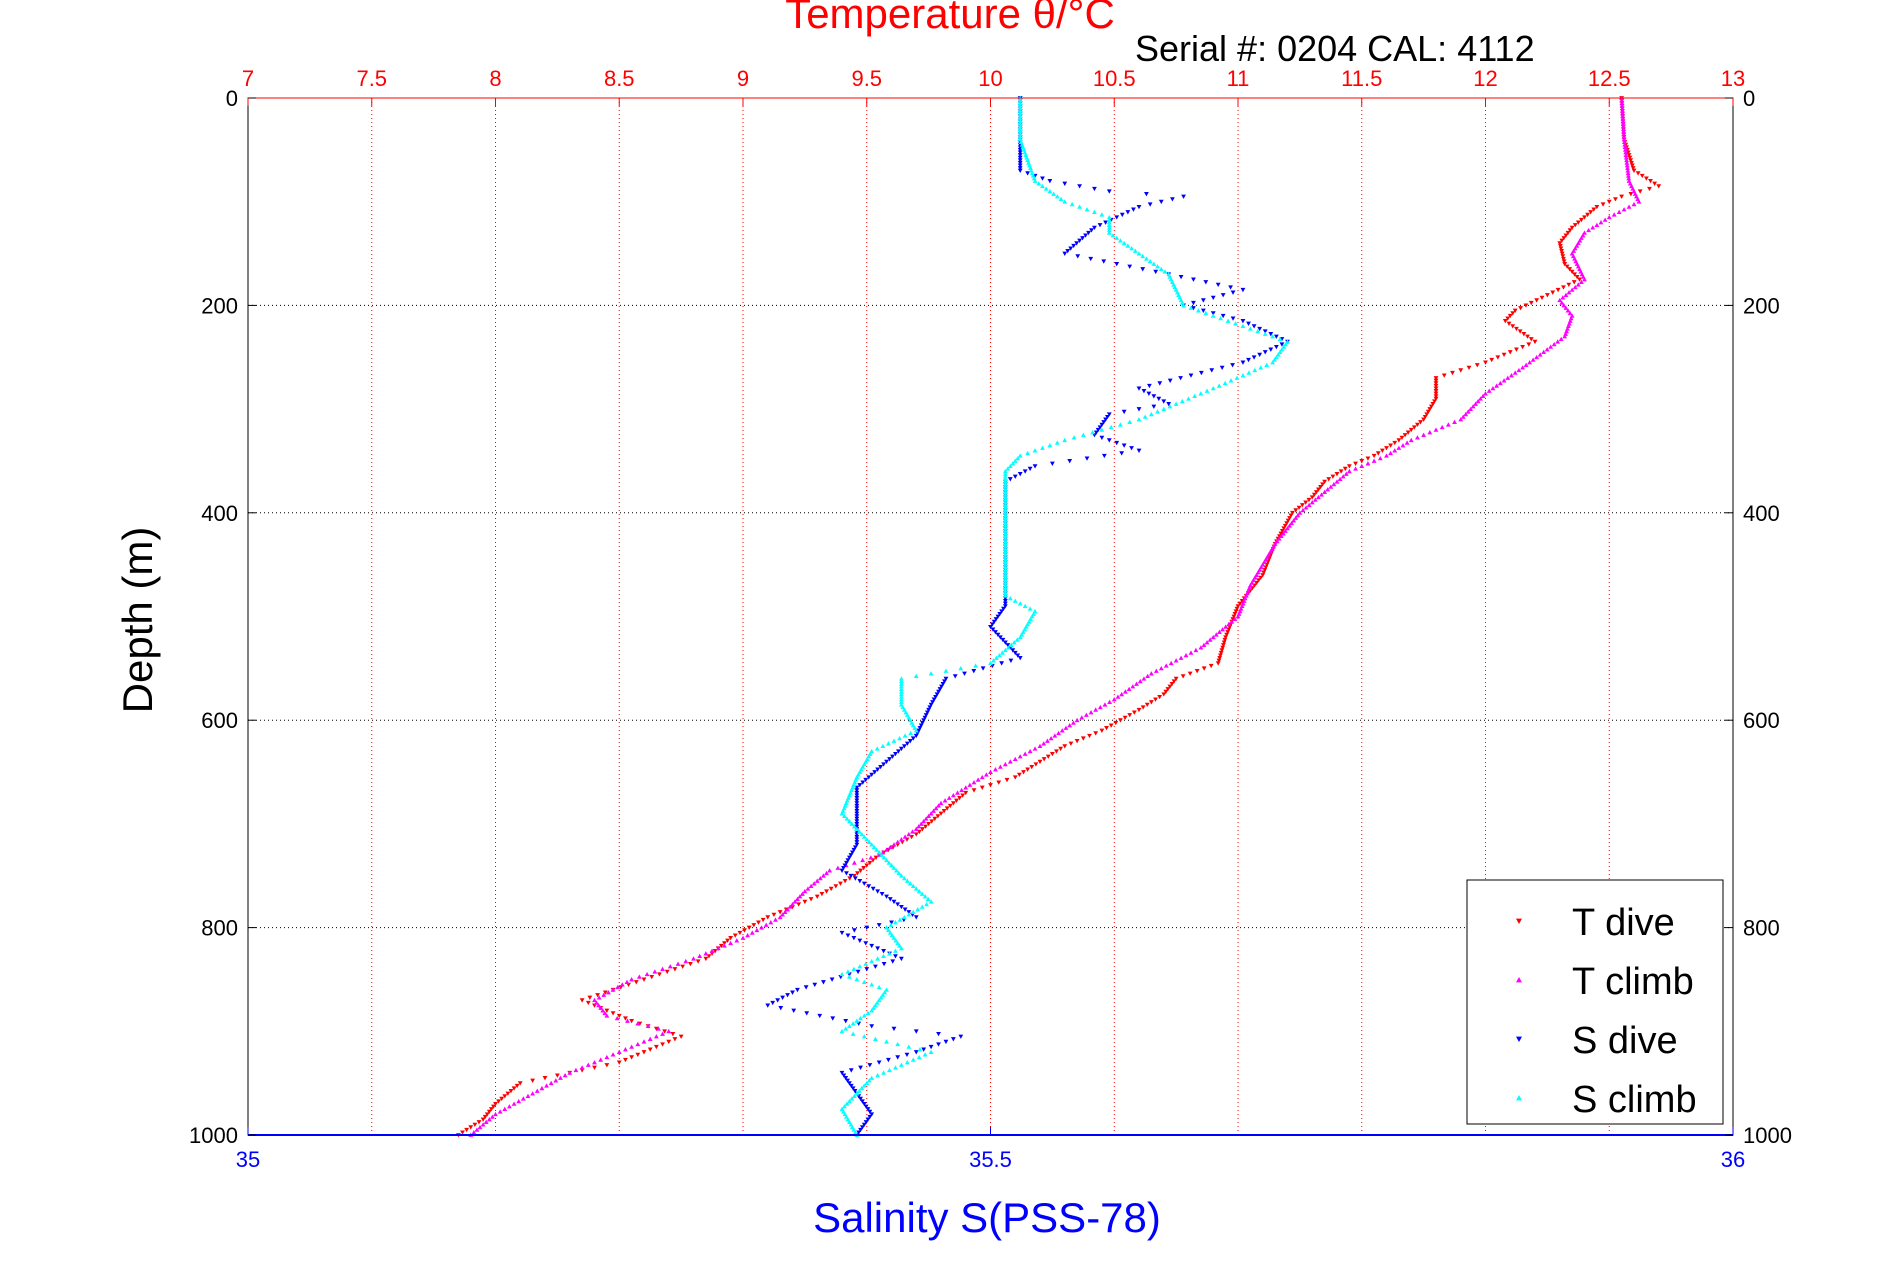 The image size is (1891, 1262). What do you see at coordinates (219, 928) in the screenshot?
I see `depth-tick-label-left: 800` at bounding box center [219, 928].